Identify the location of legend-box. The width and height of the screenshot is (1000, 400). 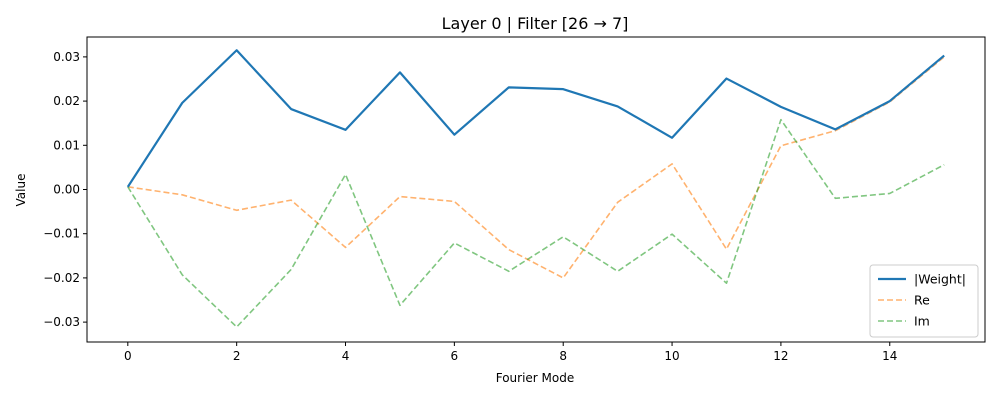
(924, 301).